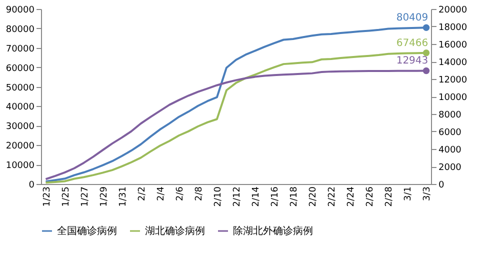 The height and width of the screenshot is (280, 500). I want to click on x-tick-label: 2/28, so click(389, 196).